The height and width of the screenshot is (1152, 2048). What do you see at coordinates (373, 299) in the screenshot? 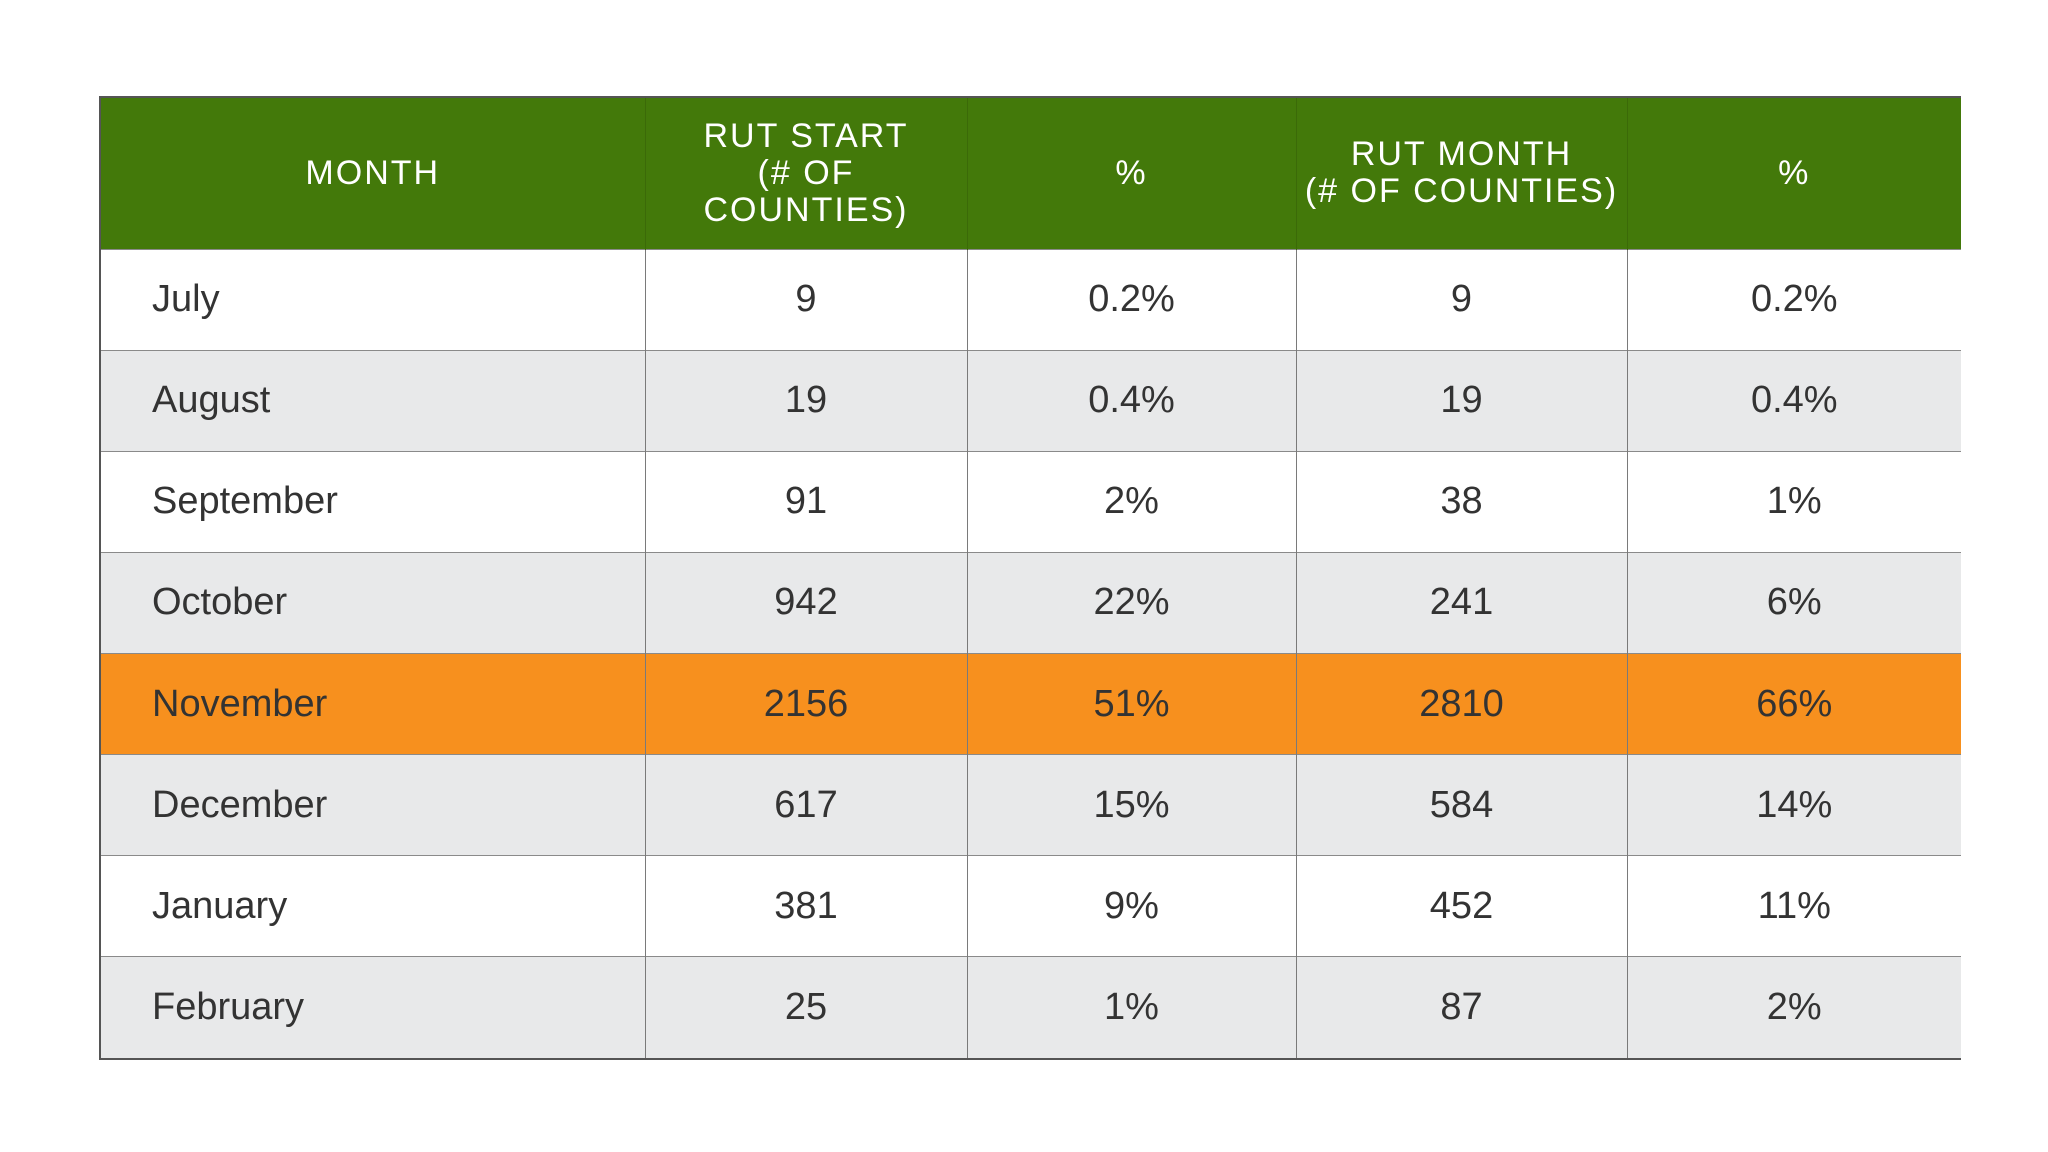
I see `month-cell: July` at bounding box center [373, 299].